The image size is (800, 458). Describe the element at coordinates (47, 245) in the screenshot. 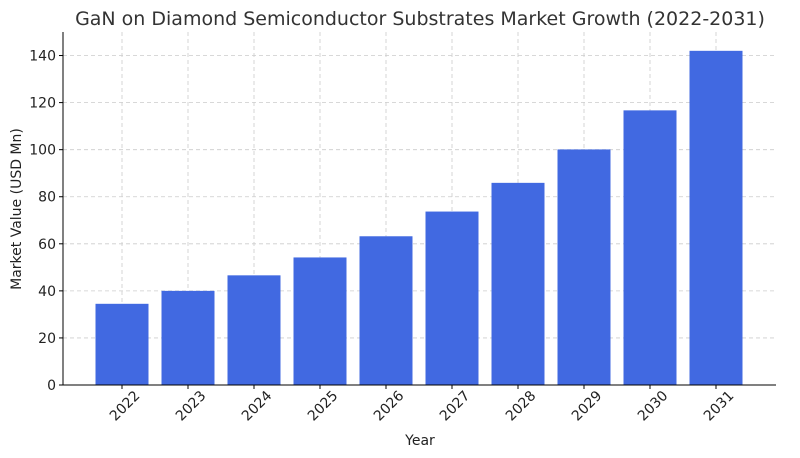

I see `y-tick-label: 60` at that location.